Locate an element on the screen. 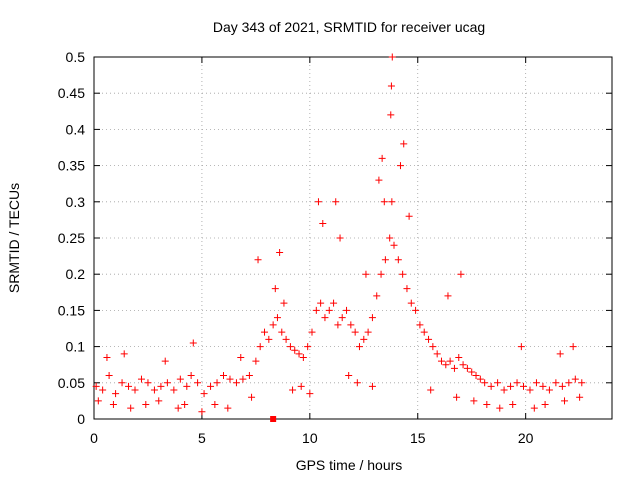 Image resolution: width=640 pixels, height=480 pixels. x-tick-label: 10 is located at coordinates (310, 438).